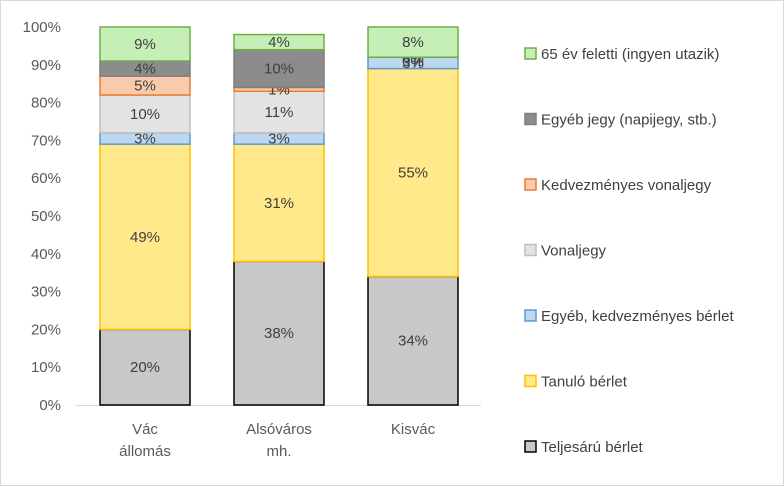 The width and height of the screenshot is (784, 487). I want to click on legend-label: Vonaljegy, so click(574, 251).